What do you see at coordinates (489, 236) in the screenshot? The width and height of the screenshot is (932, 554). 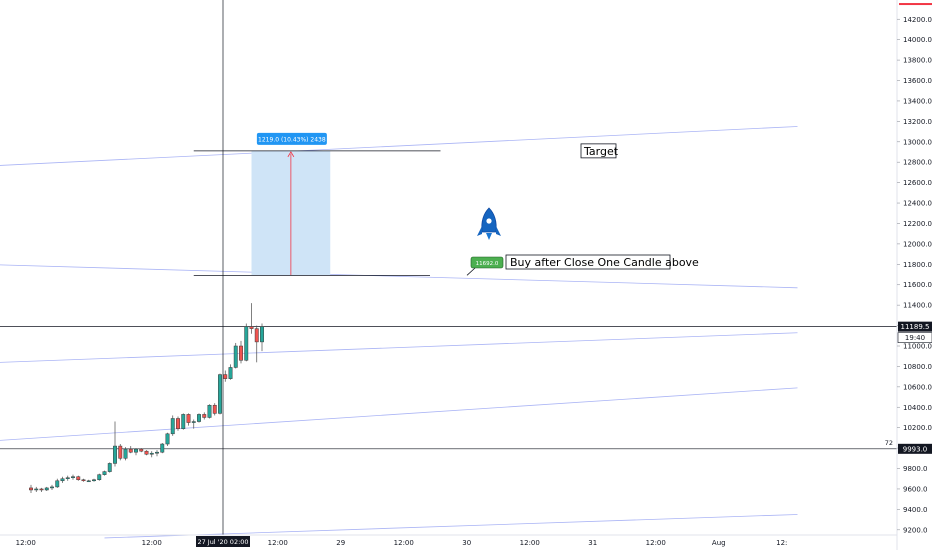 I see `rocket-flame` at bounding box center [489, 236].